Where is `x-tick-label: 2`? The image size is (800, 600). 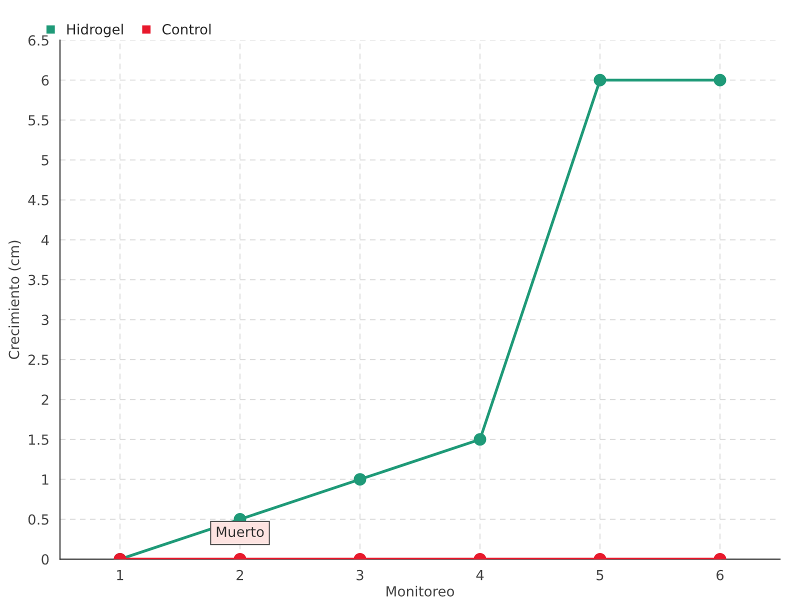
x-tick-label: 2 is located at coordinates (240, 575).